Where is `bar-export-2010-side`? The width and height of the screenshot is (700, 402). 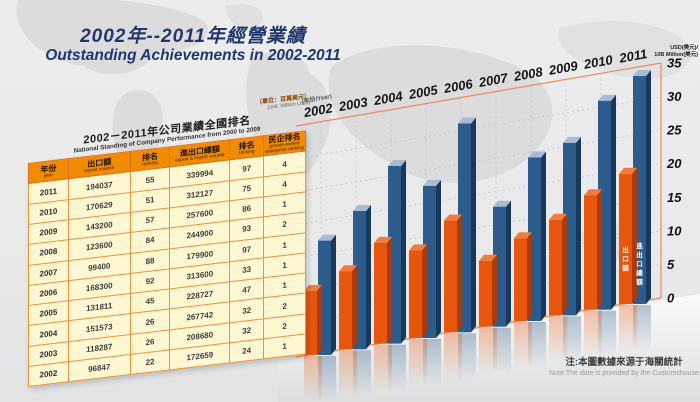 bar-export-2010-side is located at coordinates (599, 249).